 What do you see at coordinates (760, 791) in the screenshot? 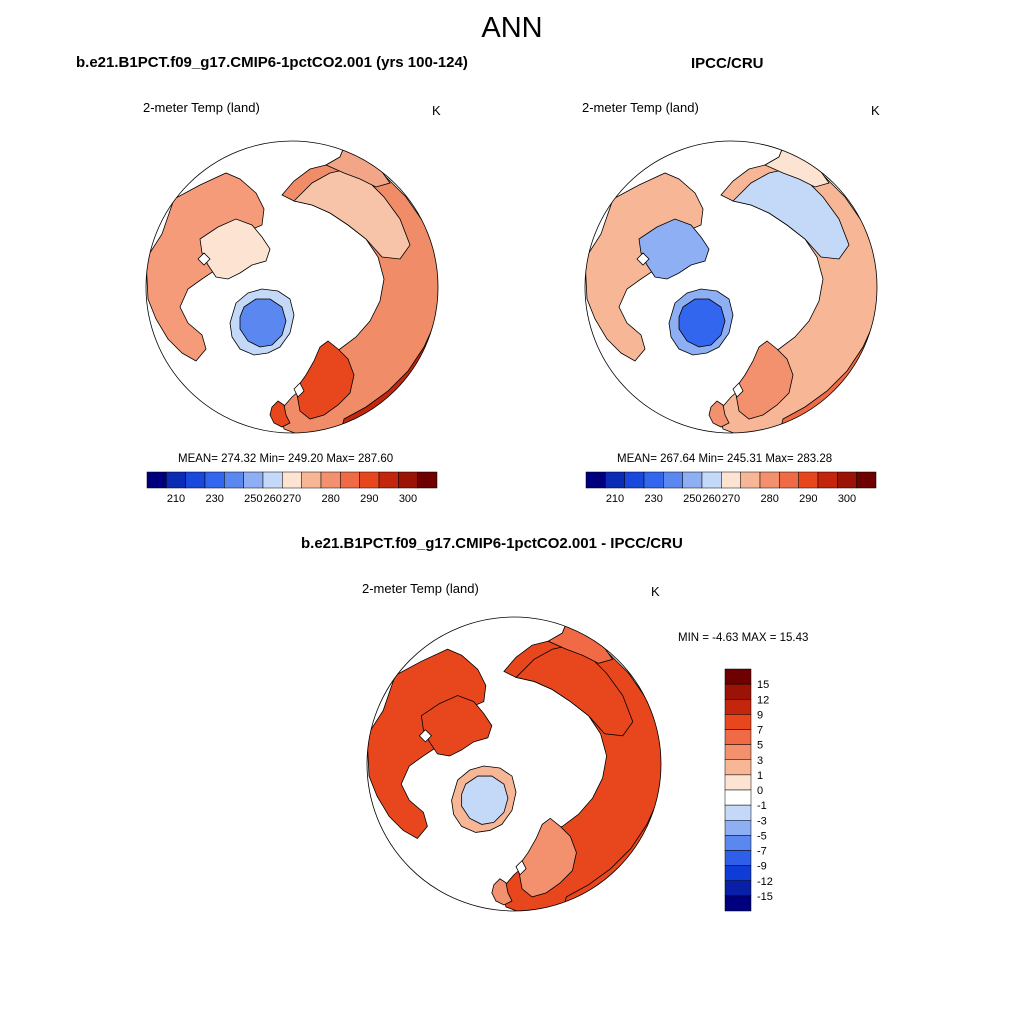
I see `colorbar-tick-label: 0` at bounding box center [760, 791].